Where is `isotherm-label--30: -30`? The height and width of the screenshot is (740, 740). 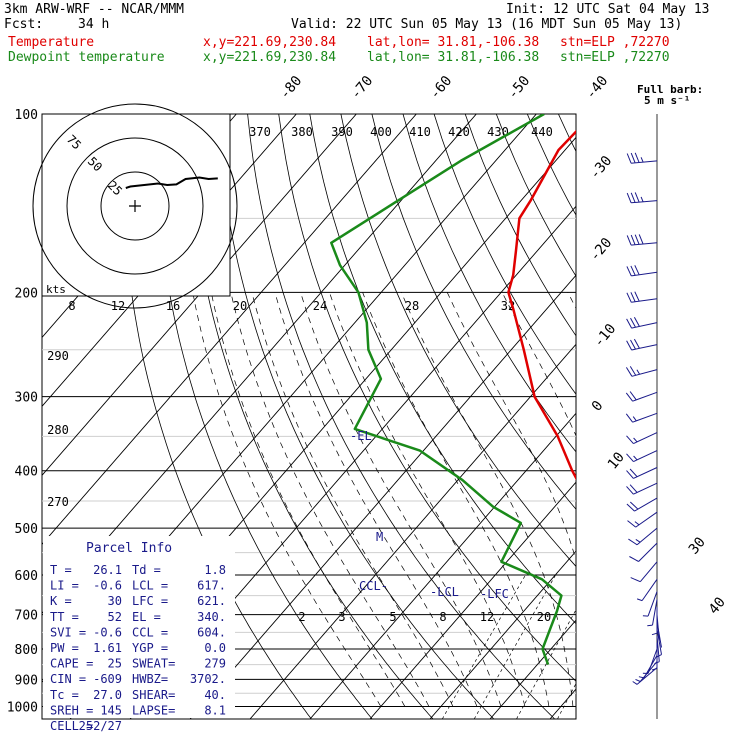 isotherm-label--30: -30 is located at coordinates (601, 168).